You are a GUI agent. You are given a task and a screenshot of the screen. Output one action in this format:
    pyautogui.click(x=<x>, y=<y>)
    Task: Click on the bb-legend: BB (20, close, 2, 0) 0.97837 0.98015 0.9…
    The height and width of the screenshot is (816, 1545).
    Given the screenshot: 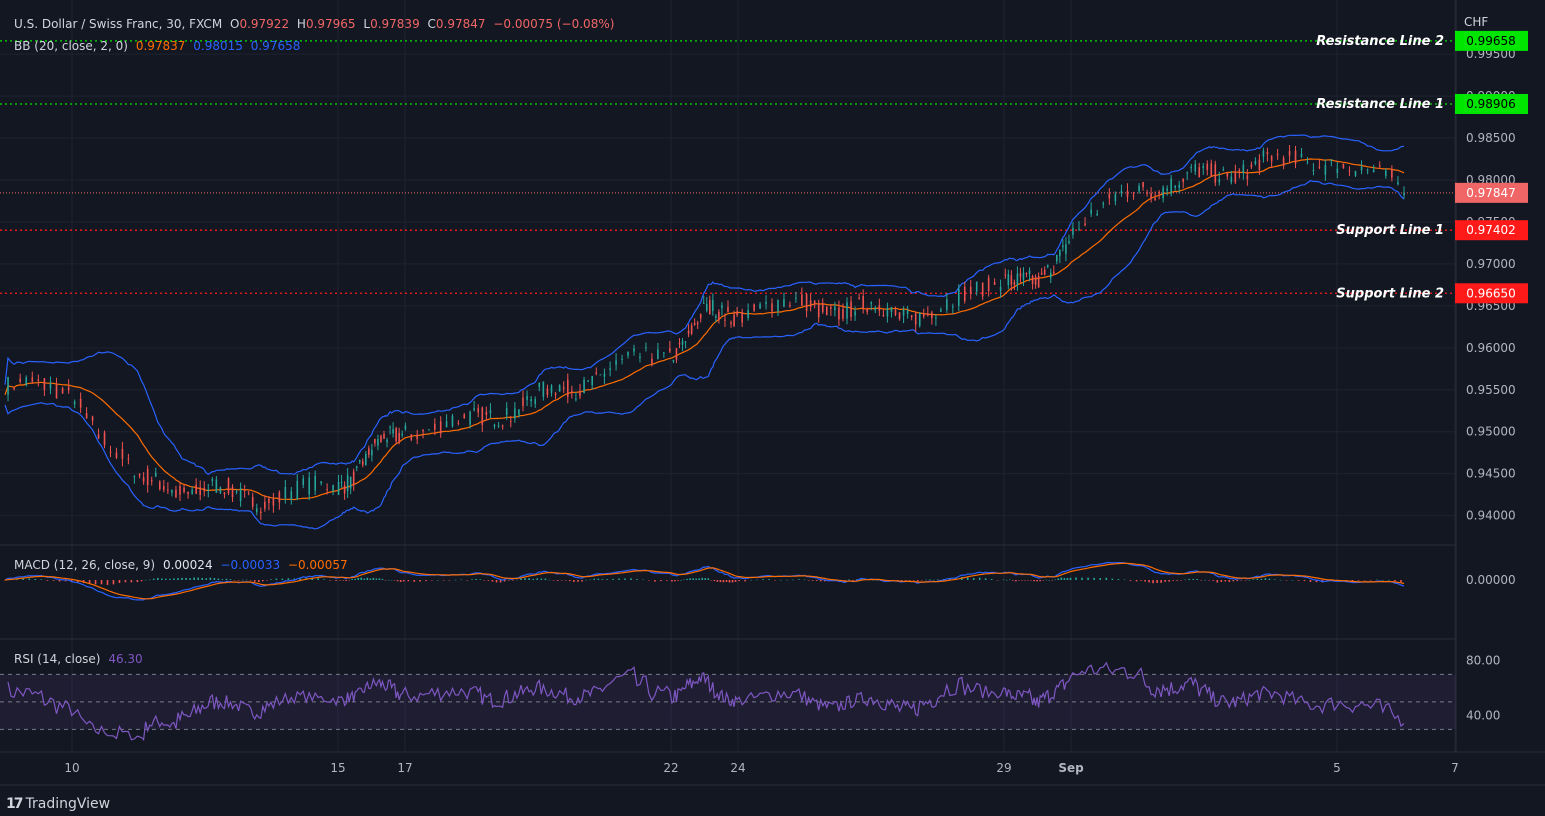 What is the action you would take?
    pyautogui.click(x=159, y=46)
    